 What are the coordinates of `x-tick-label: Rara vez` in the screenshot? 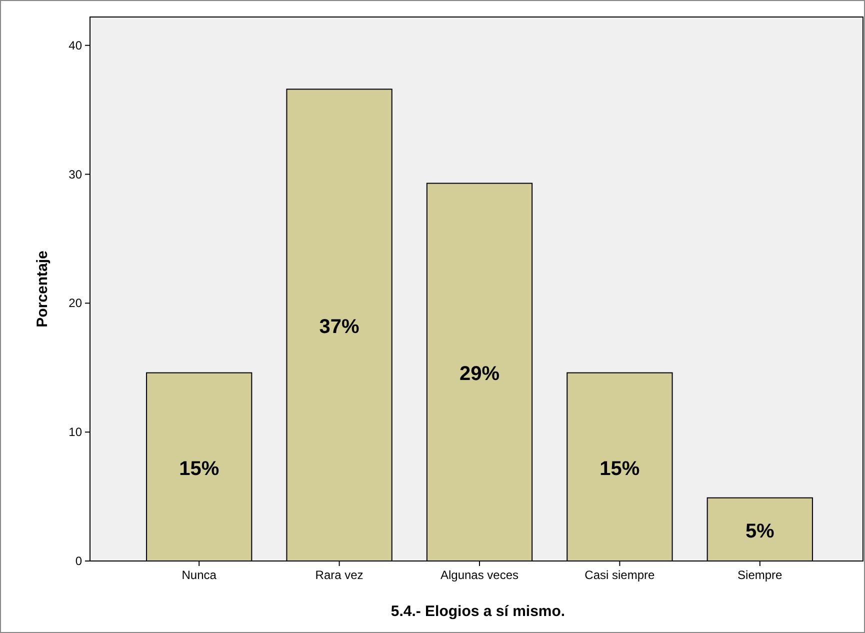 It's located at (339, 575).